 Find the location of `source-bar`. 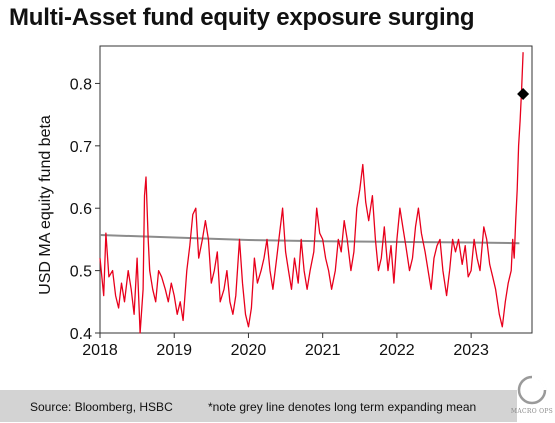

source-bar is located at coordinates (258, 406).